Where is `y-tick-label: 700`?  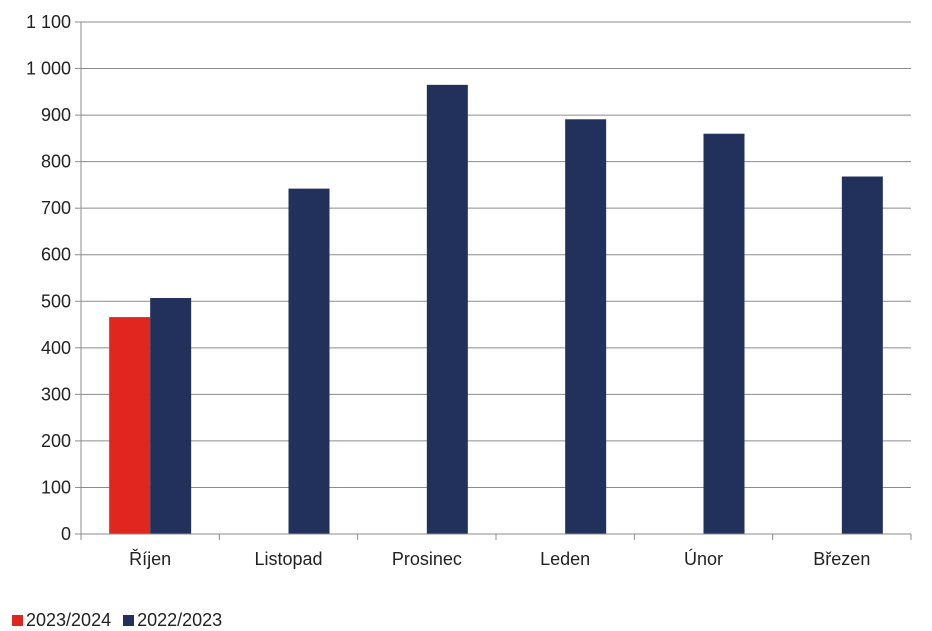 y-tick-label: 700 is located at coordinates (56, 208).